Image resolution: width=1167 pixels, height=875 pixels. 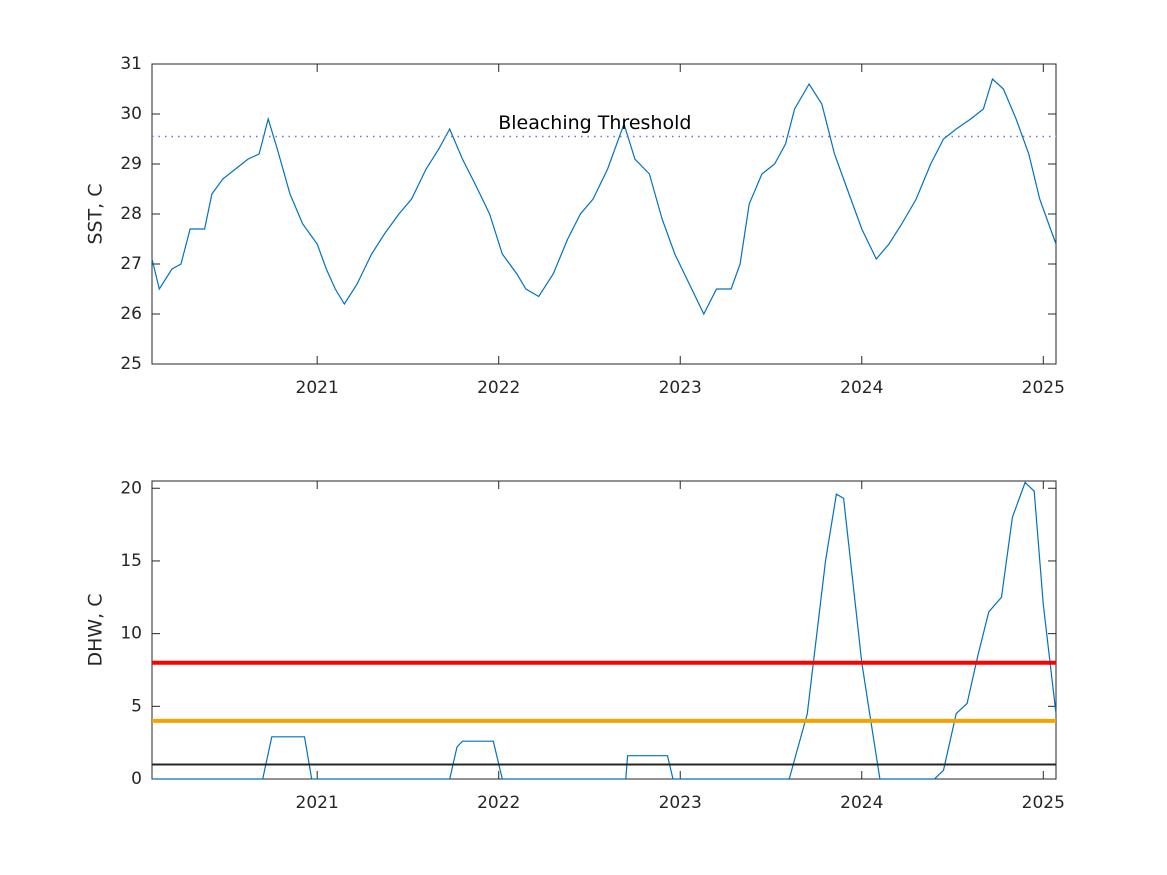 I want to click on y-axis-label: SST, C, so click(x=96, y=213).